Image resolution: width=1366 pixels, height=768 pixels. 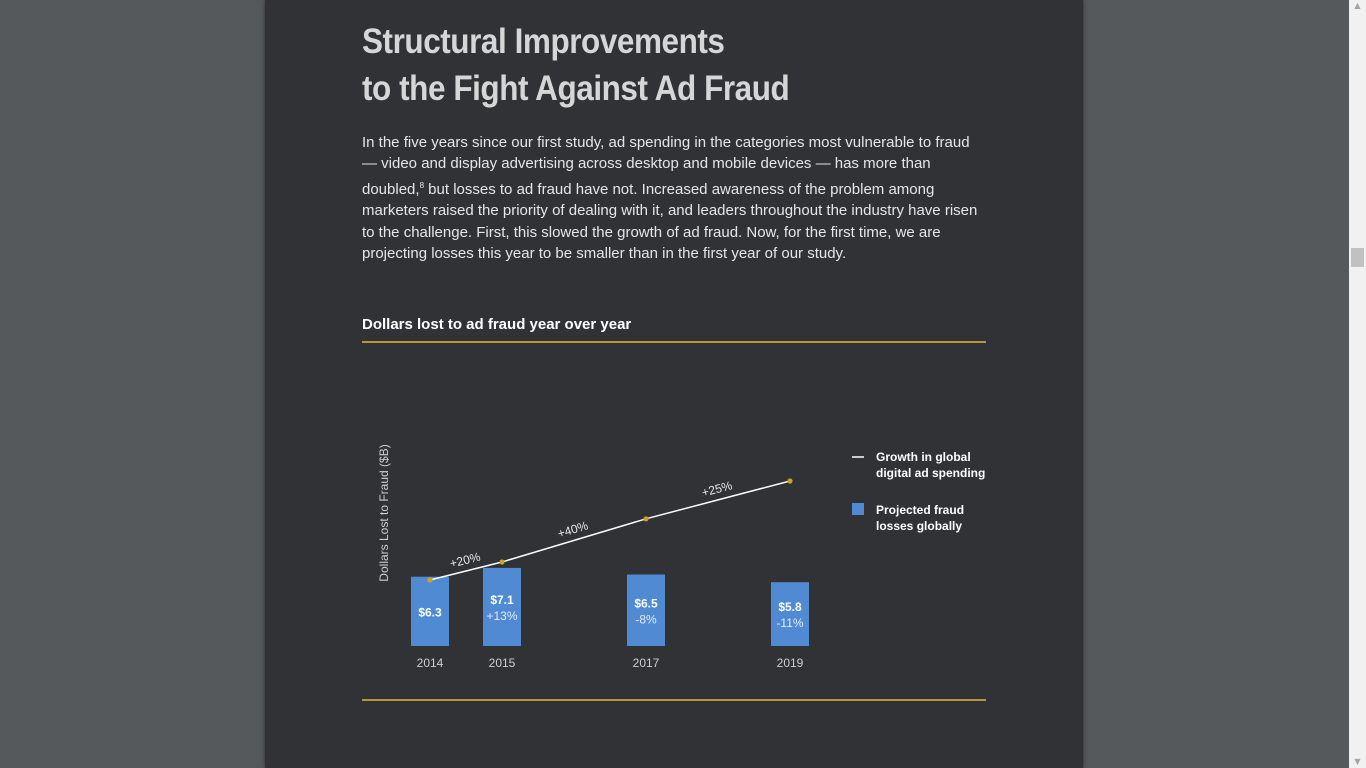 What do you see at coordinates (674, 342) in the screenshot?
I see `chart-top-rule` at bounding box center [674, 342].